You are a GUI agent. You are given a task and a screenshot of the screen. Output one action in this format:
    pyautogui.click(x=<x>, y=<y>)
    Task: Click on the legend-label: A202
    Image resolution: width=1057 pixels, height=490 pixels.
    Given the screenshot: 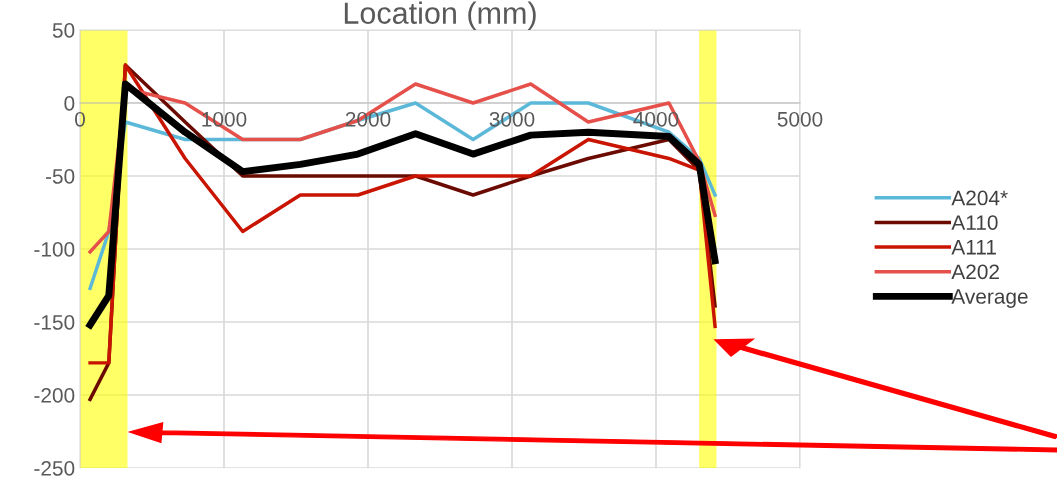 What is the action you would take?
    pyautogui.click(x=975, y=272)
    